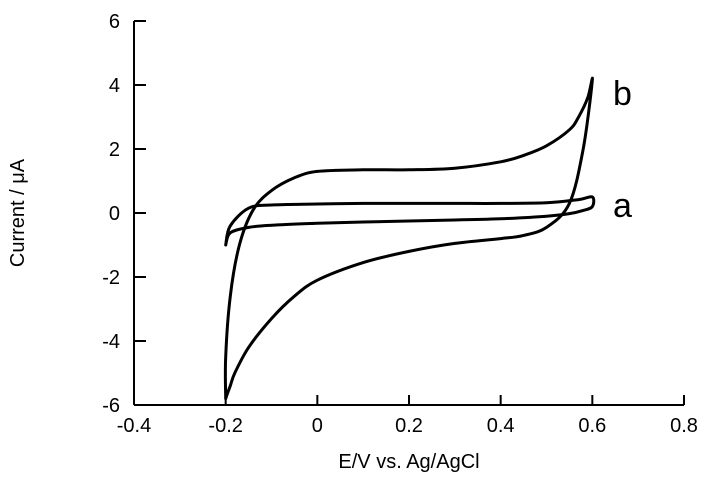  Describe the element at coordinates (134, 426) in the screenshot. I see `x-tick-label: -0.4` at that location.